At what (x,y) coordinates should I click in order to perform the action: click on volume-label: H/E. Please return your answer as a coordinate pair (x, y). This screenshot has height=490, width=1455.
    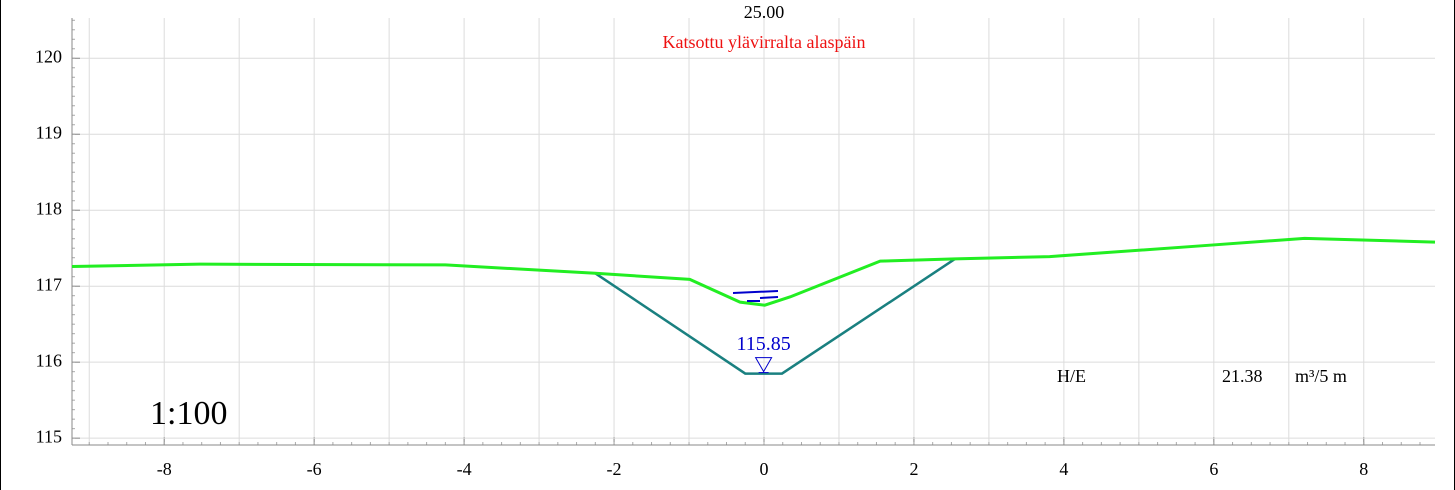
    Looking at the image, I should click on (1071, 376).